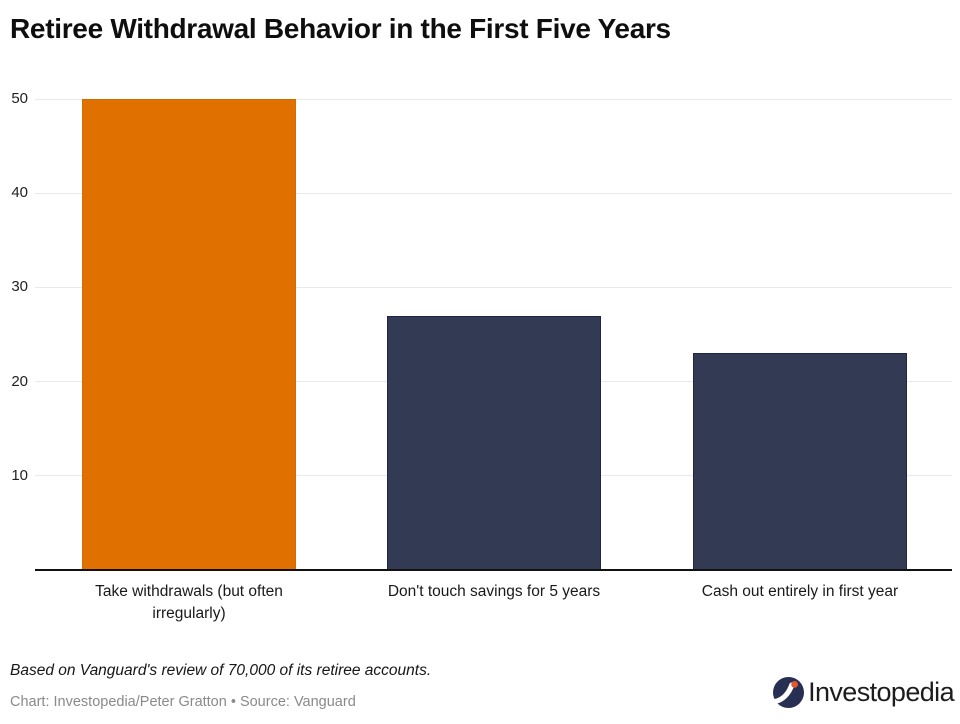 This screenshot has width=960, height=724. I want to click on y-tick-label: 10, so click(19, 475).